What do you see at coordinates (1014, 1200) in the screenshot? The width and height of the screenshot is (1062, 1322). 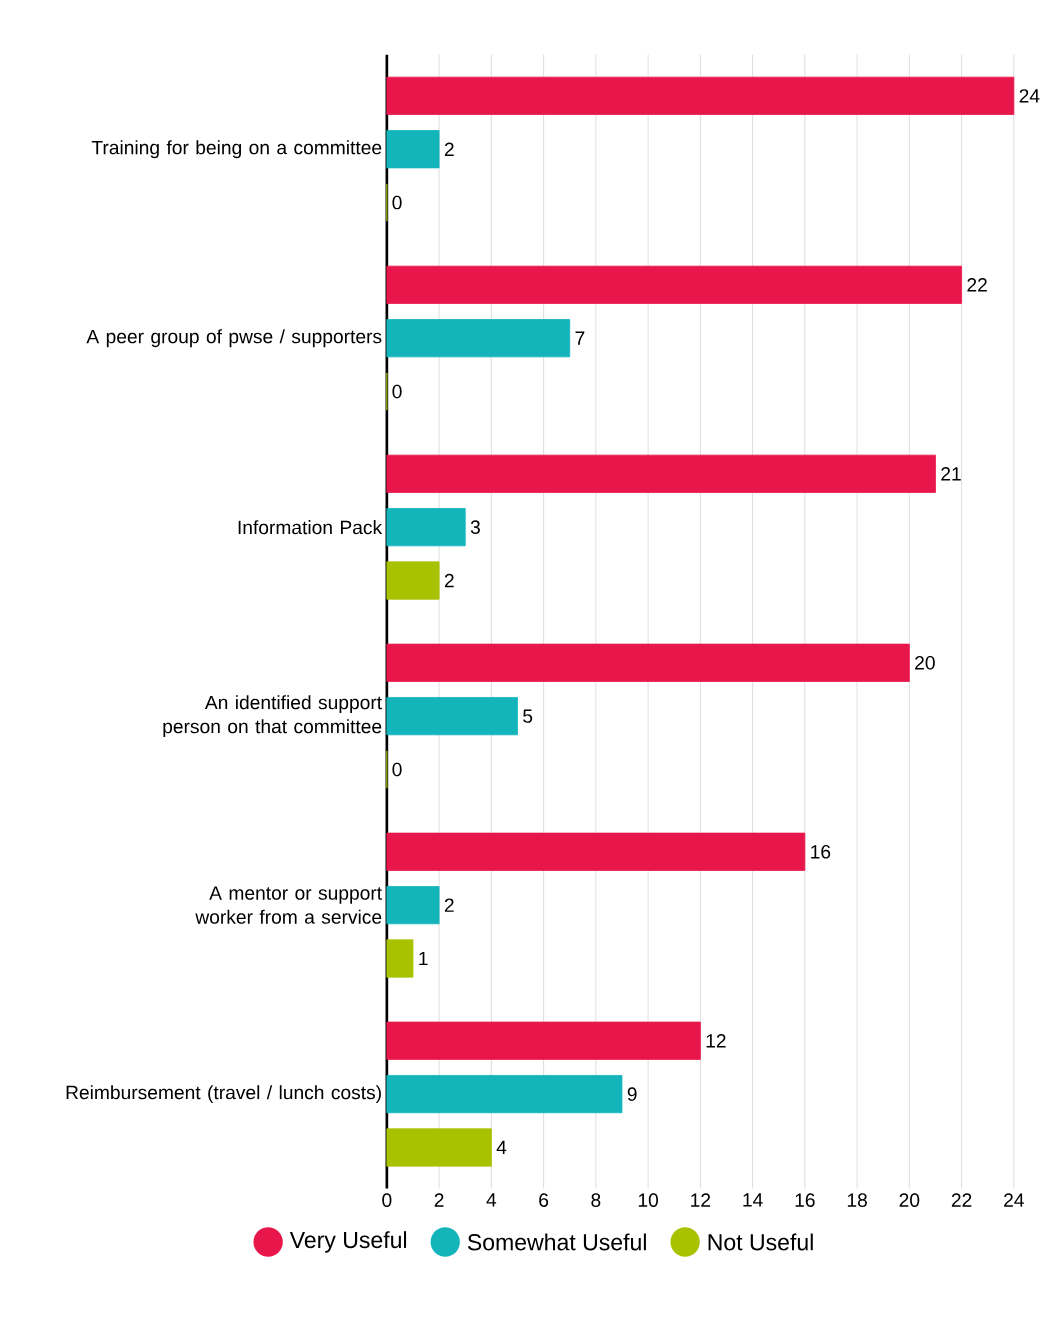 I see `x-tick-label: 24` at bounding box center [1014, 1200].